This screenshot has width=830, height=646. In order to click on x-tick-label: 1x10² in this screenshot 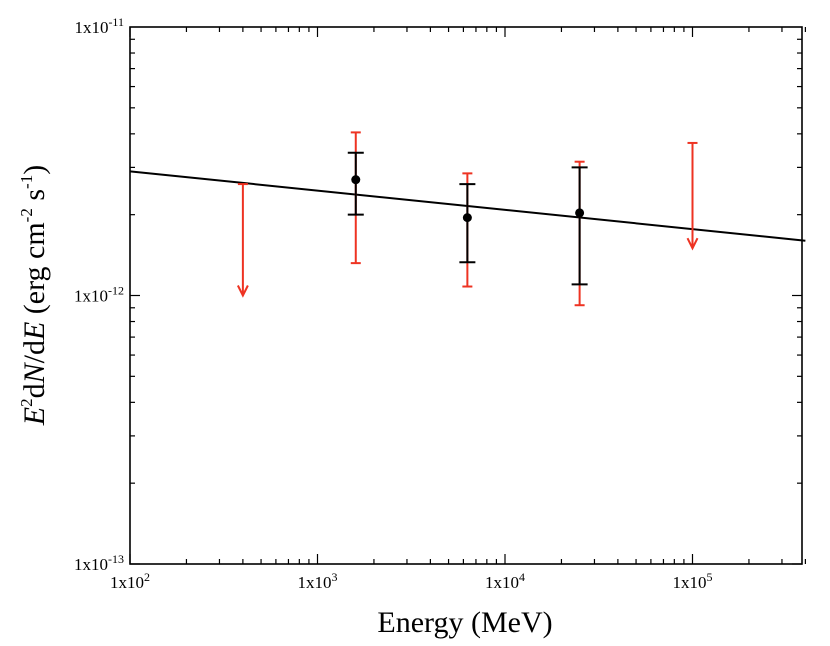, I will do `click(130, 581)`.